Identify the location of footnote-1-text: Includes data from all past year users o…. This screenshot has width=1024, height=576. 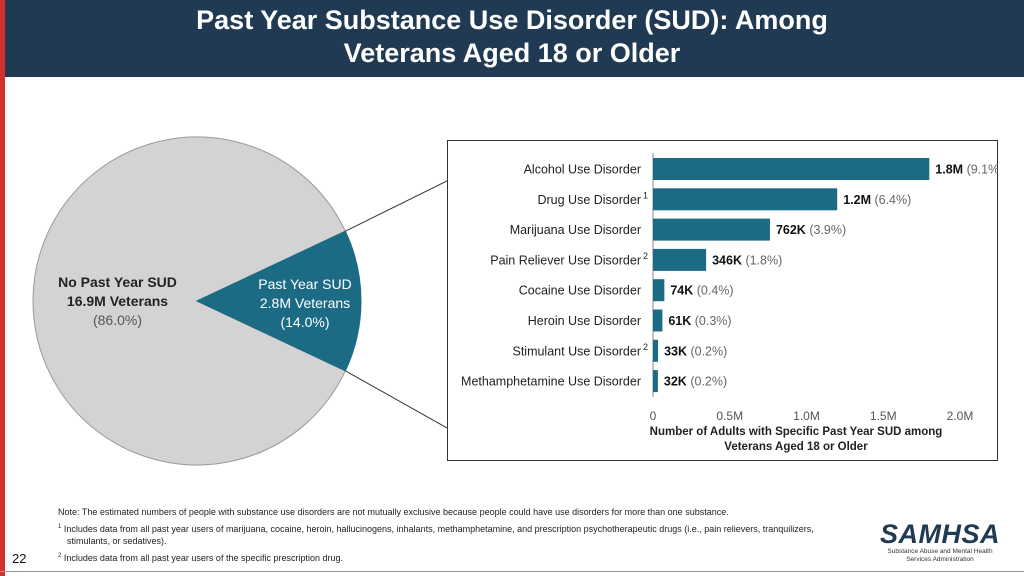
(438, 535).